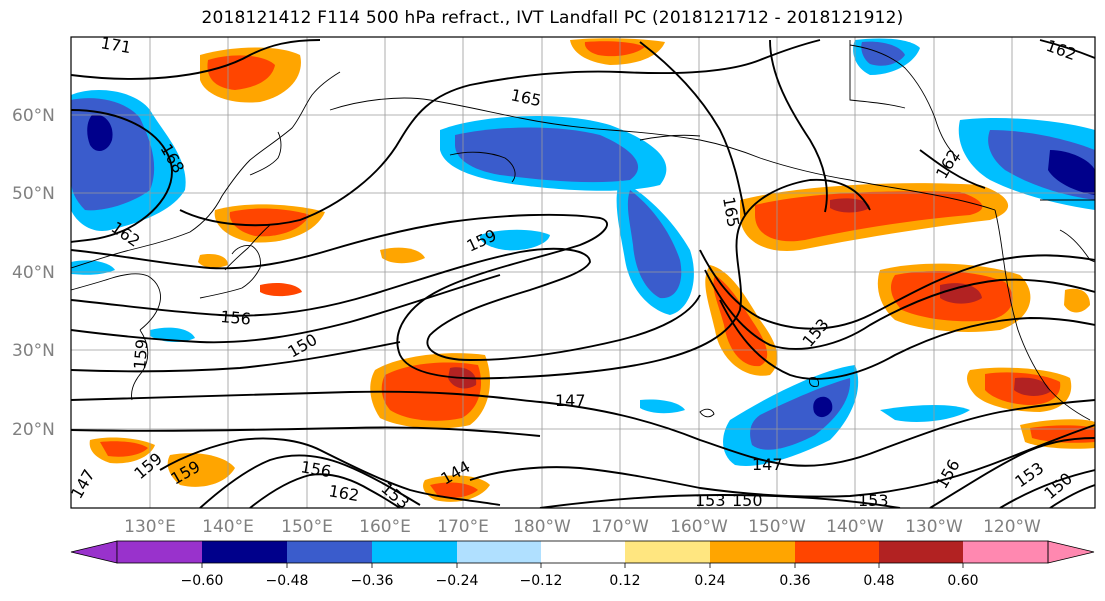 This screenshot has width=1105, height=601. I want to click on contour-label: 159, so click(141, 354).